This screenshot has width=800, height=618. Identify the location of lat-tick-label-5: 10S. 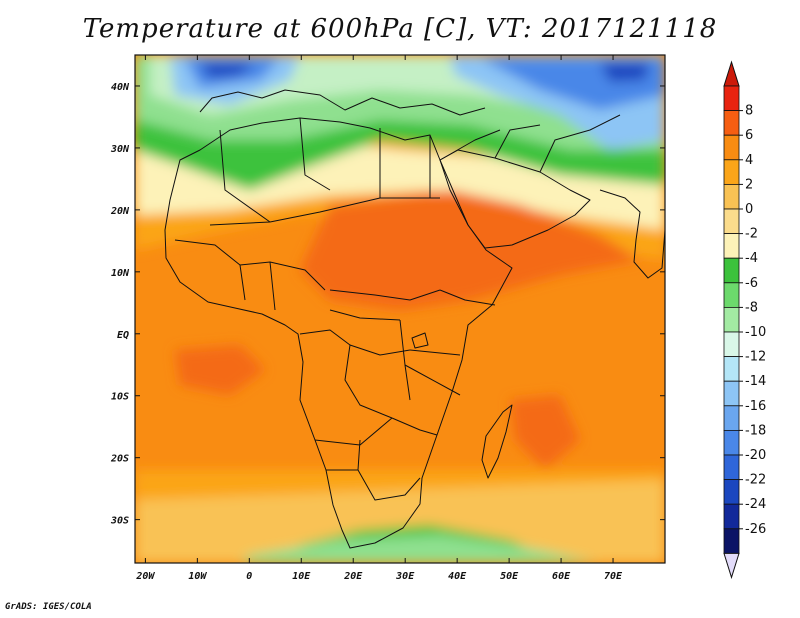
(120, 397).